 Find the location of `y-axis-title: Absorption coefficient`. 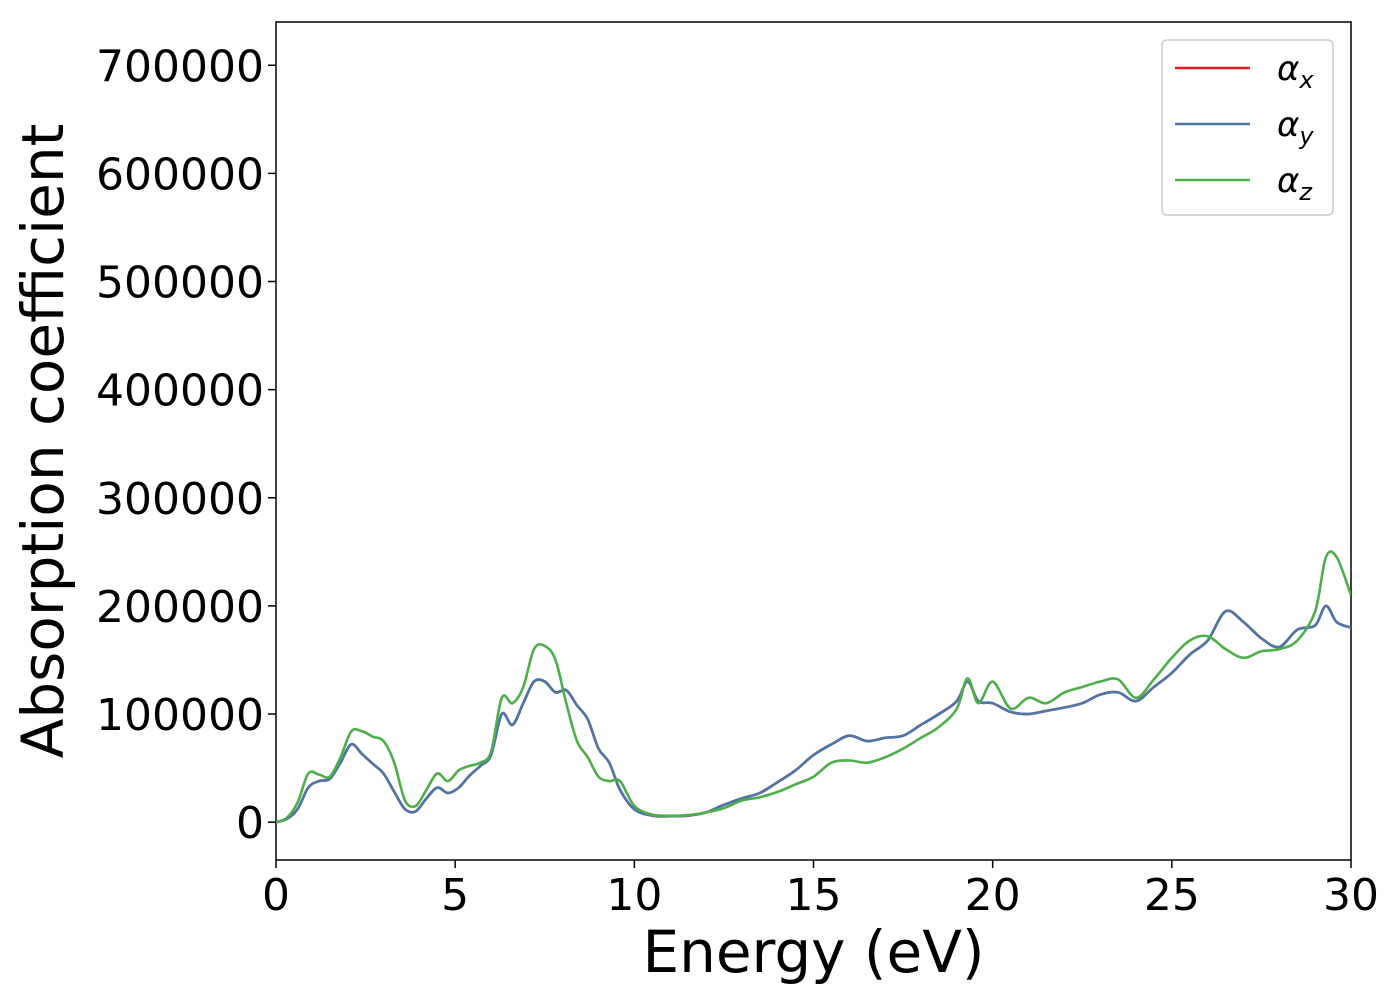

y-axis-title: Absorption coefficient is located at coordinates (43, 441).